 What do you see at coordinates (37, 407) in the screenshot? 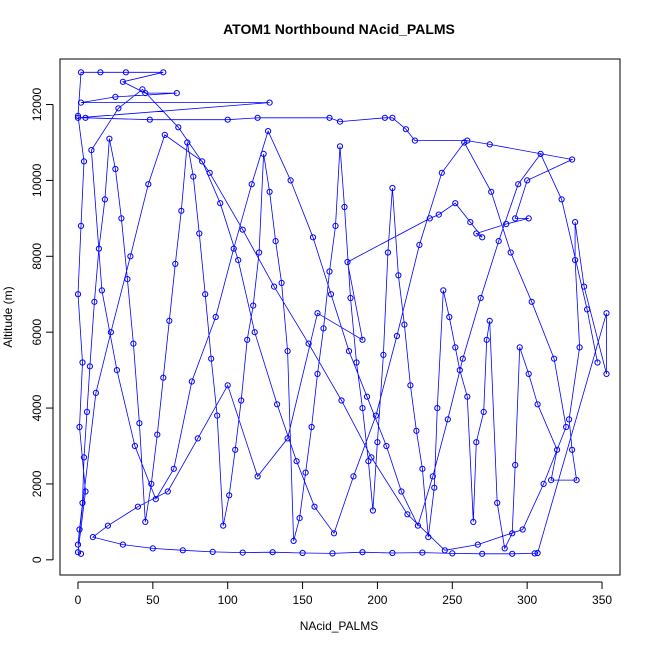
I see `y-tick-label: 4000` at bounding box center [37, 407].